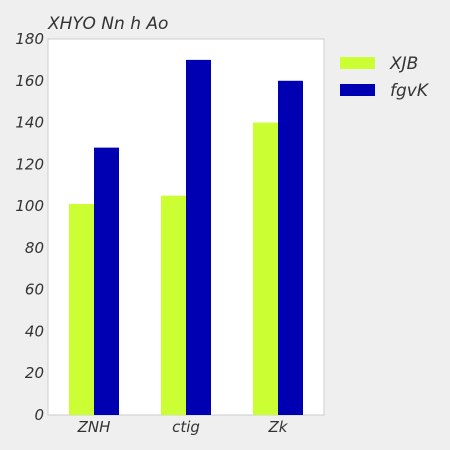 Image resolution: width=450 pixels, height=450 pixels. What do you see at coordinates (198, 237) in the screenshot?
I see `bar-fgvK-ctig` at bounding box center [198, 237].